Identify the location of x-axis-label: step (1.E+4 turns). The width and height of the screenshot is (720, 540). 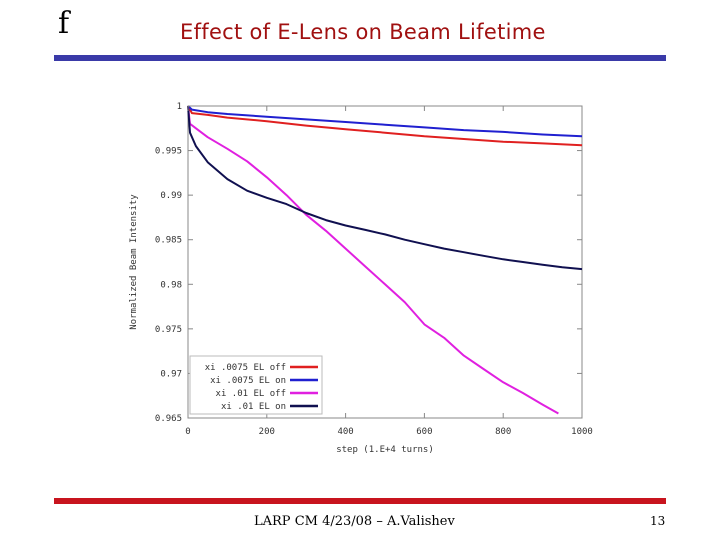
(385, 450).